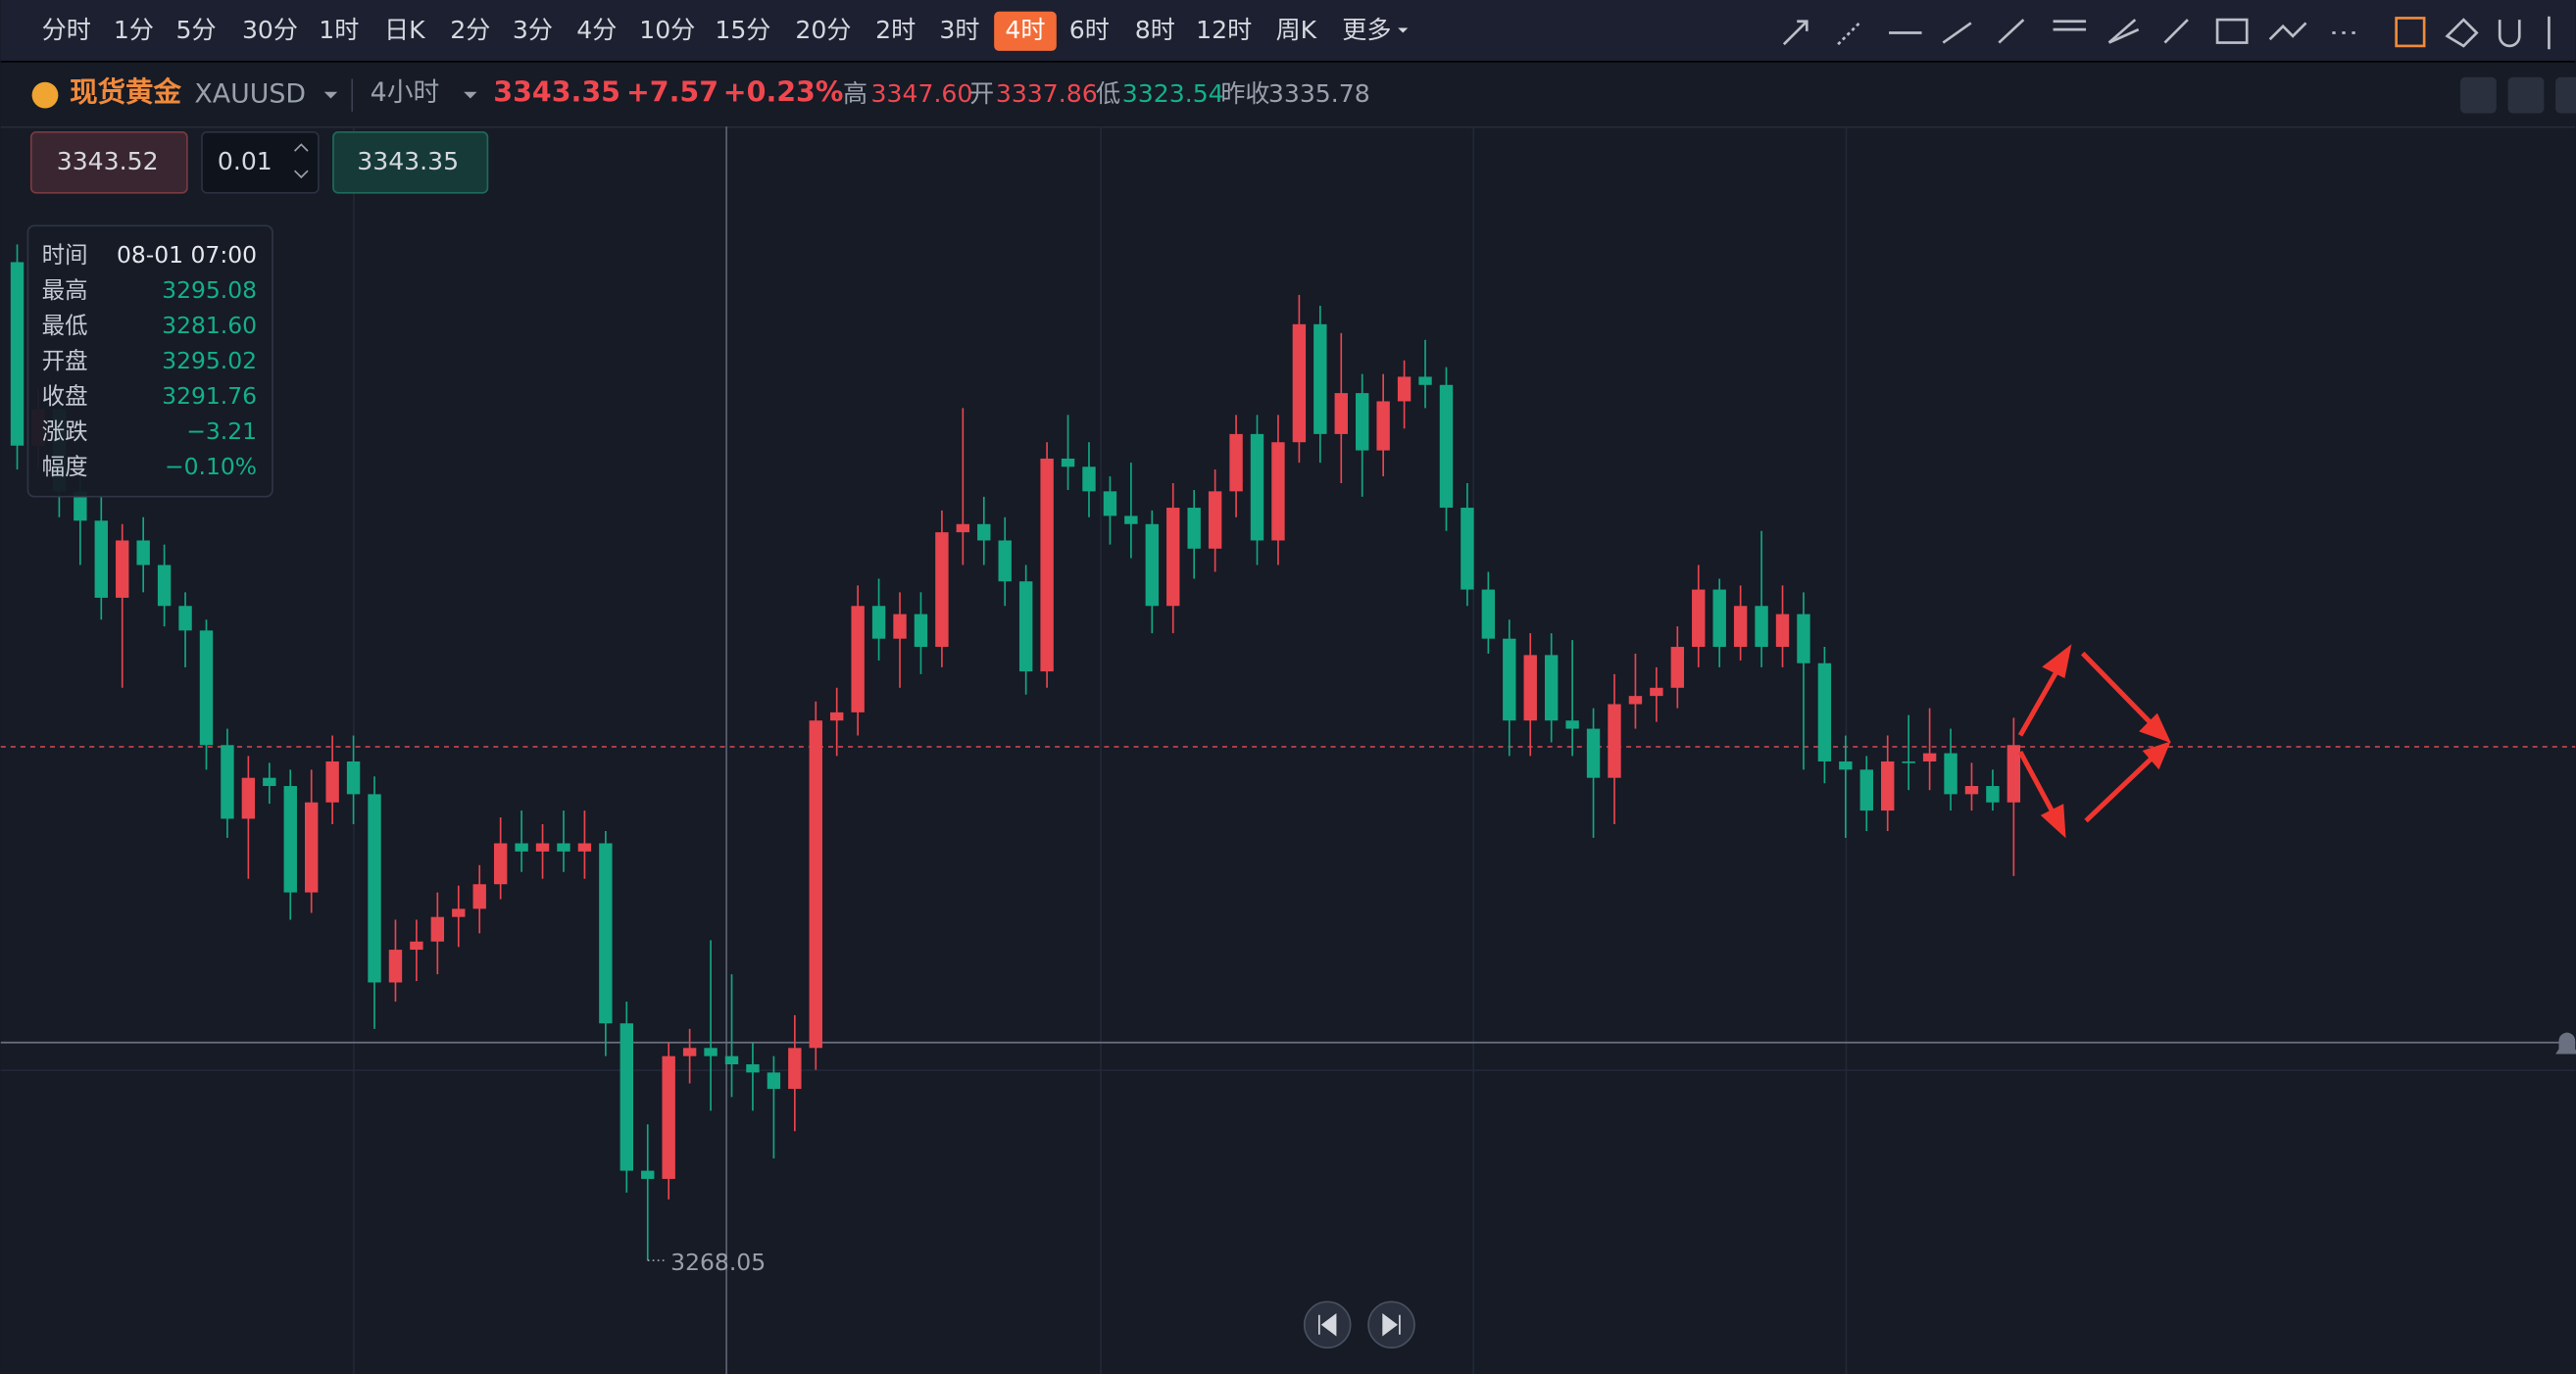 The image size is (2576, 1374). What do you see at coordinates (221, 431) in the screenshot?
I see `tooltip-value: −3.21` at bounding box center [221, 431].